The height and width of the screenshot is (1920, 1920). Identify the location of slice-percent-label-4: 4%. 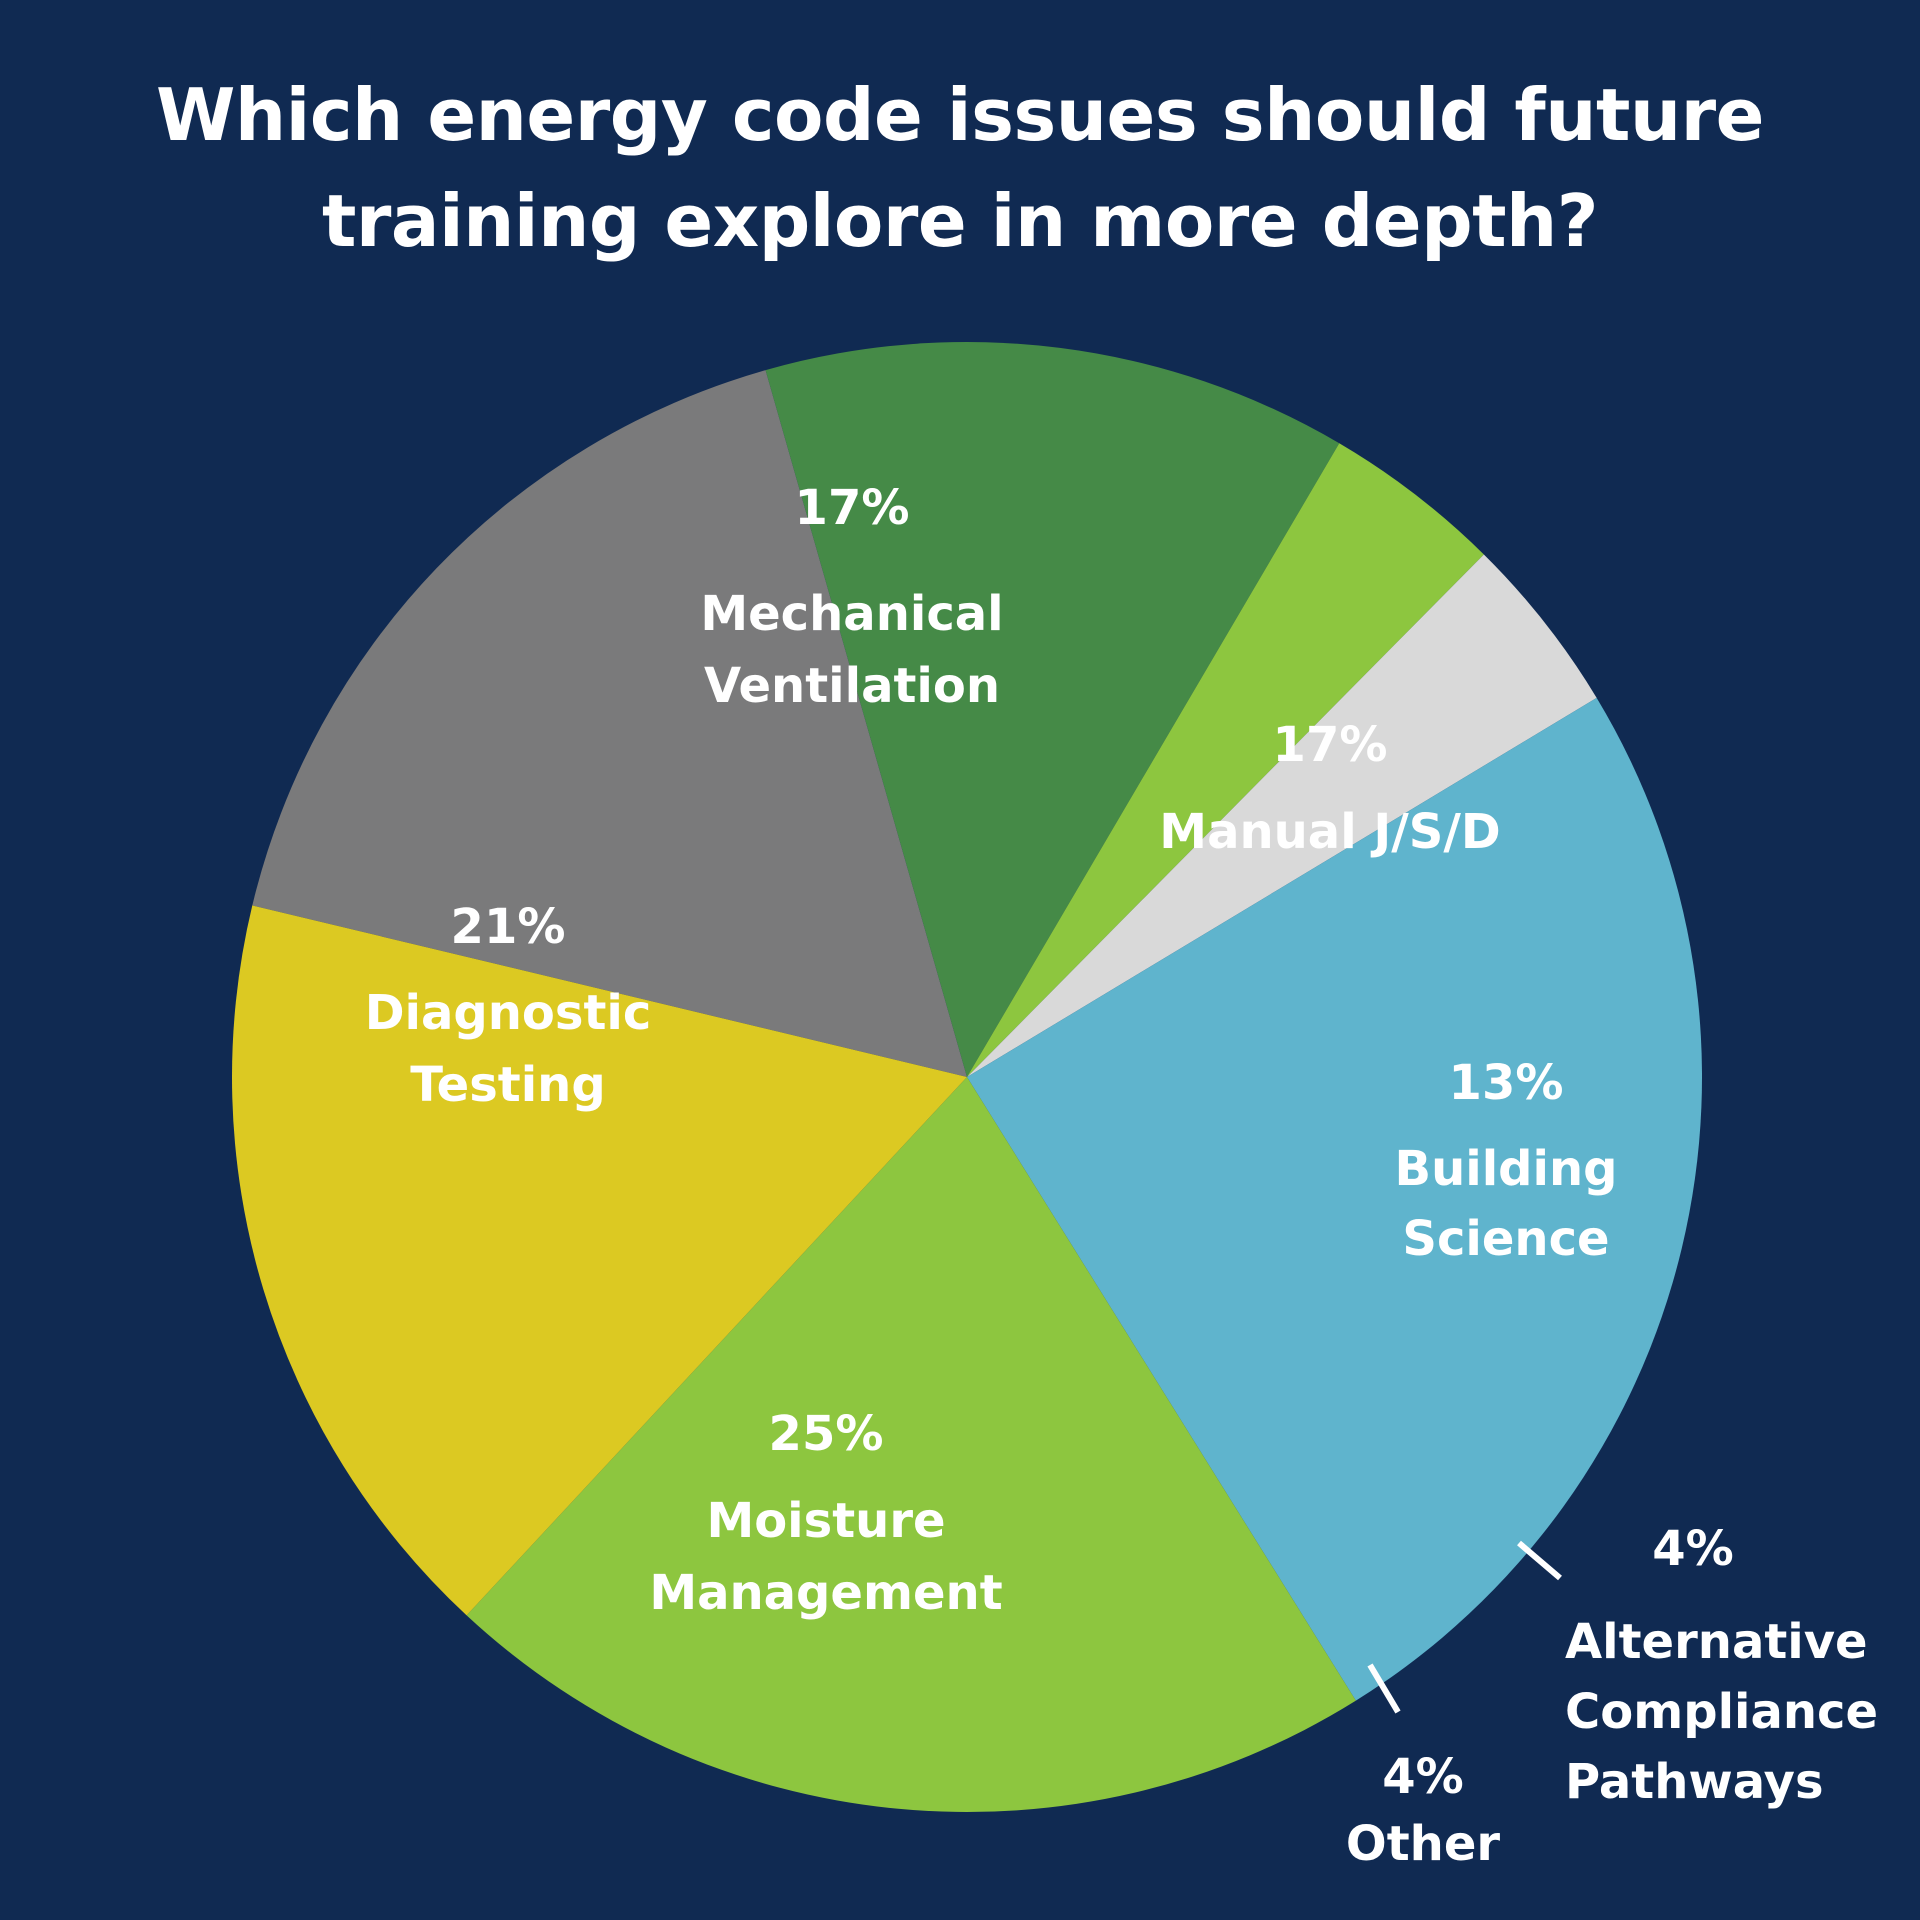
(1423, 1777).